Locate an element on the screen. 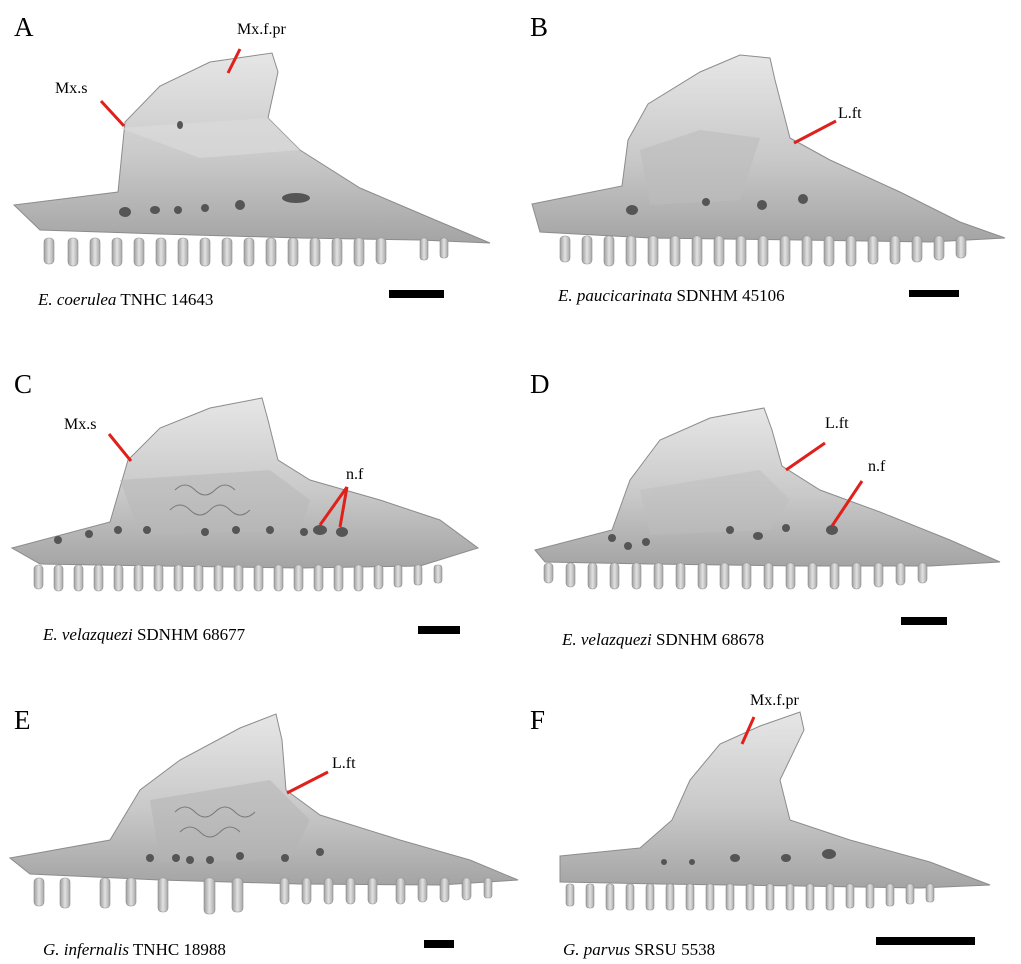 The width and height of the screenshot is (1021, 964). caption-f: G. parvus SRSU 5538 is located at coordinates (639, 949).